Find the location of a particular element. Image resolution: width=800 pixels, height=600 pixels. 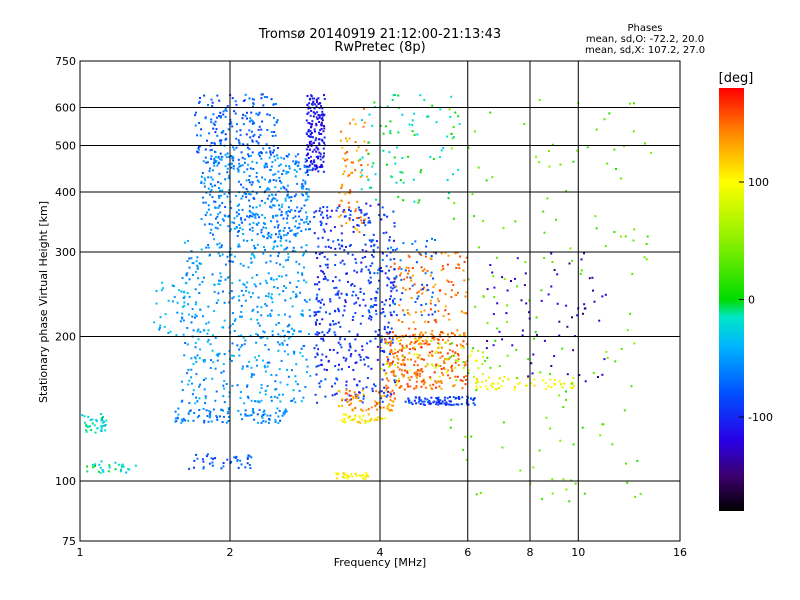

x-axis-label: Frequency [MHz] is located at coordinates (380, 562).